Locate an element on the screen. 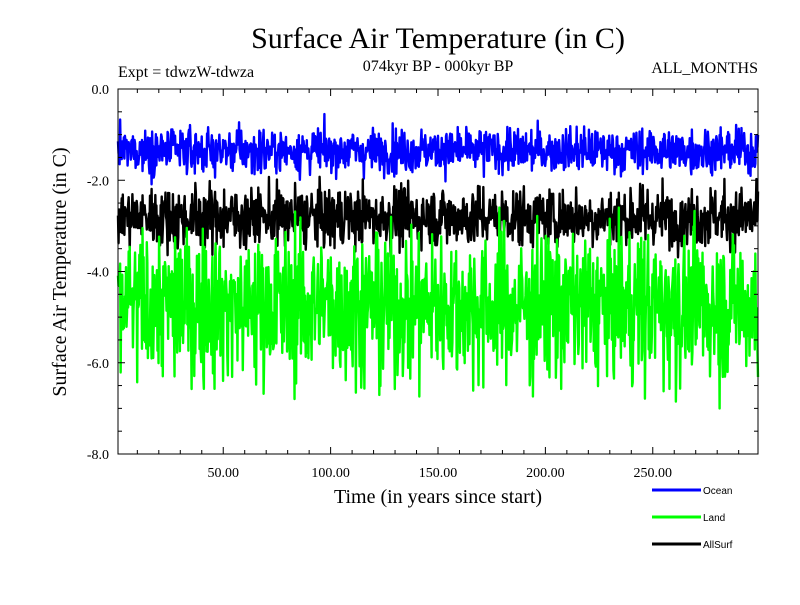  x-tick-label: 200.00 is located at coordinates (545, 473).